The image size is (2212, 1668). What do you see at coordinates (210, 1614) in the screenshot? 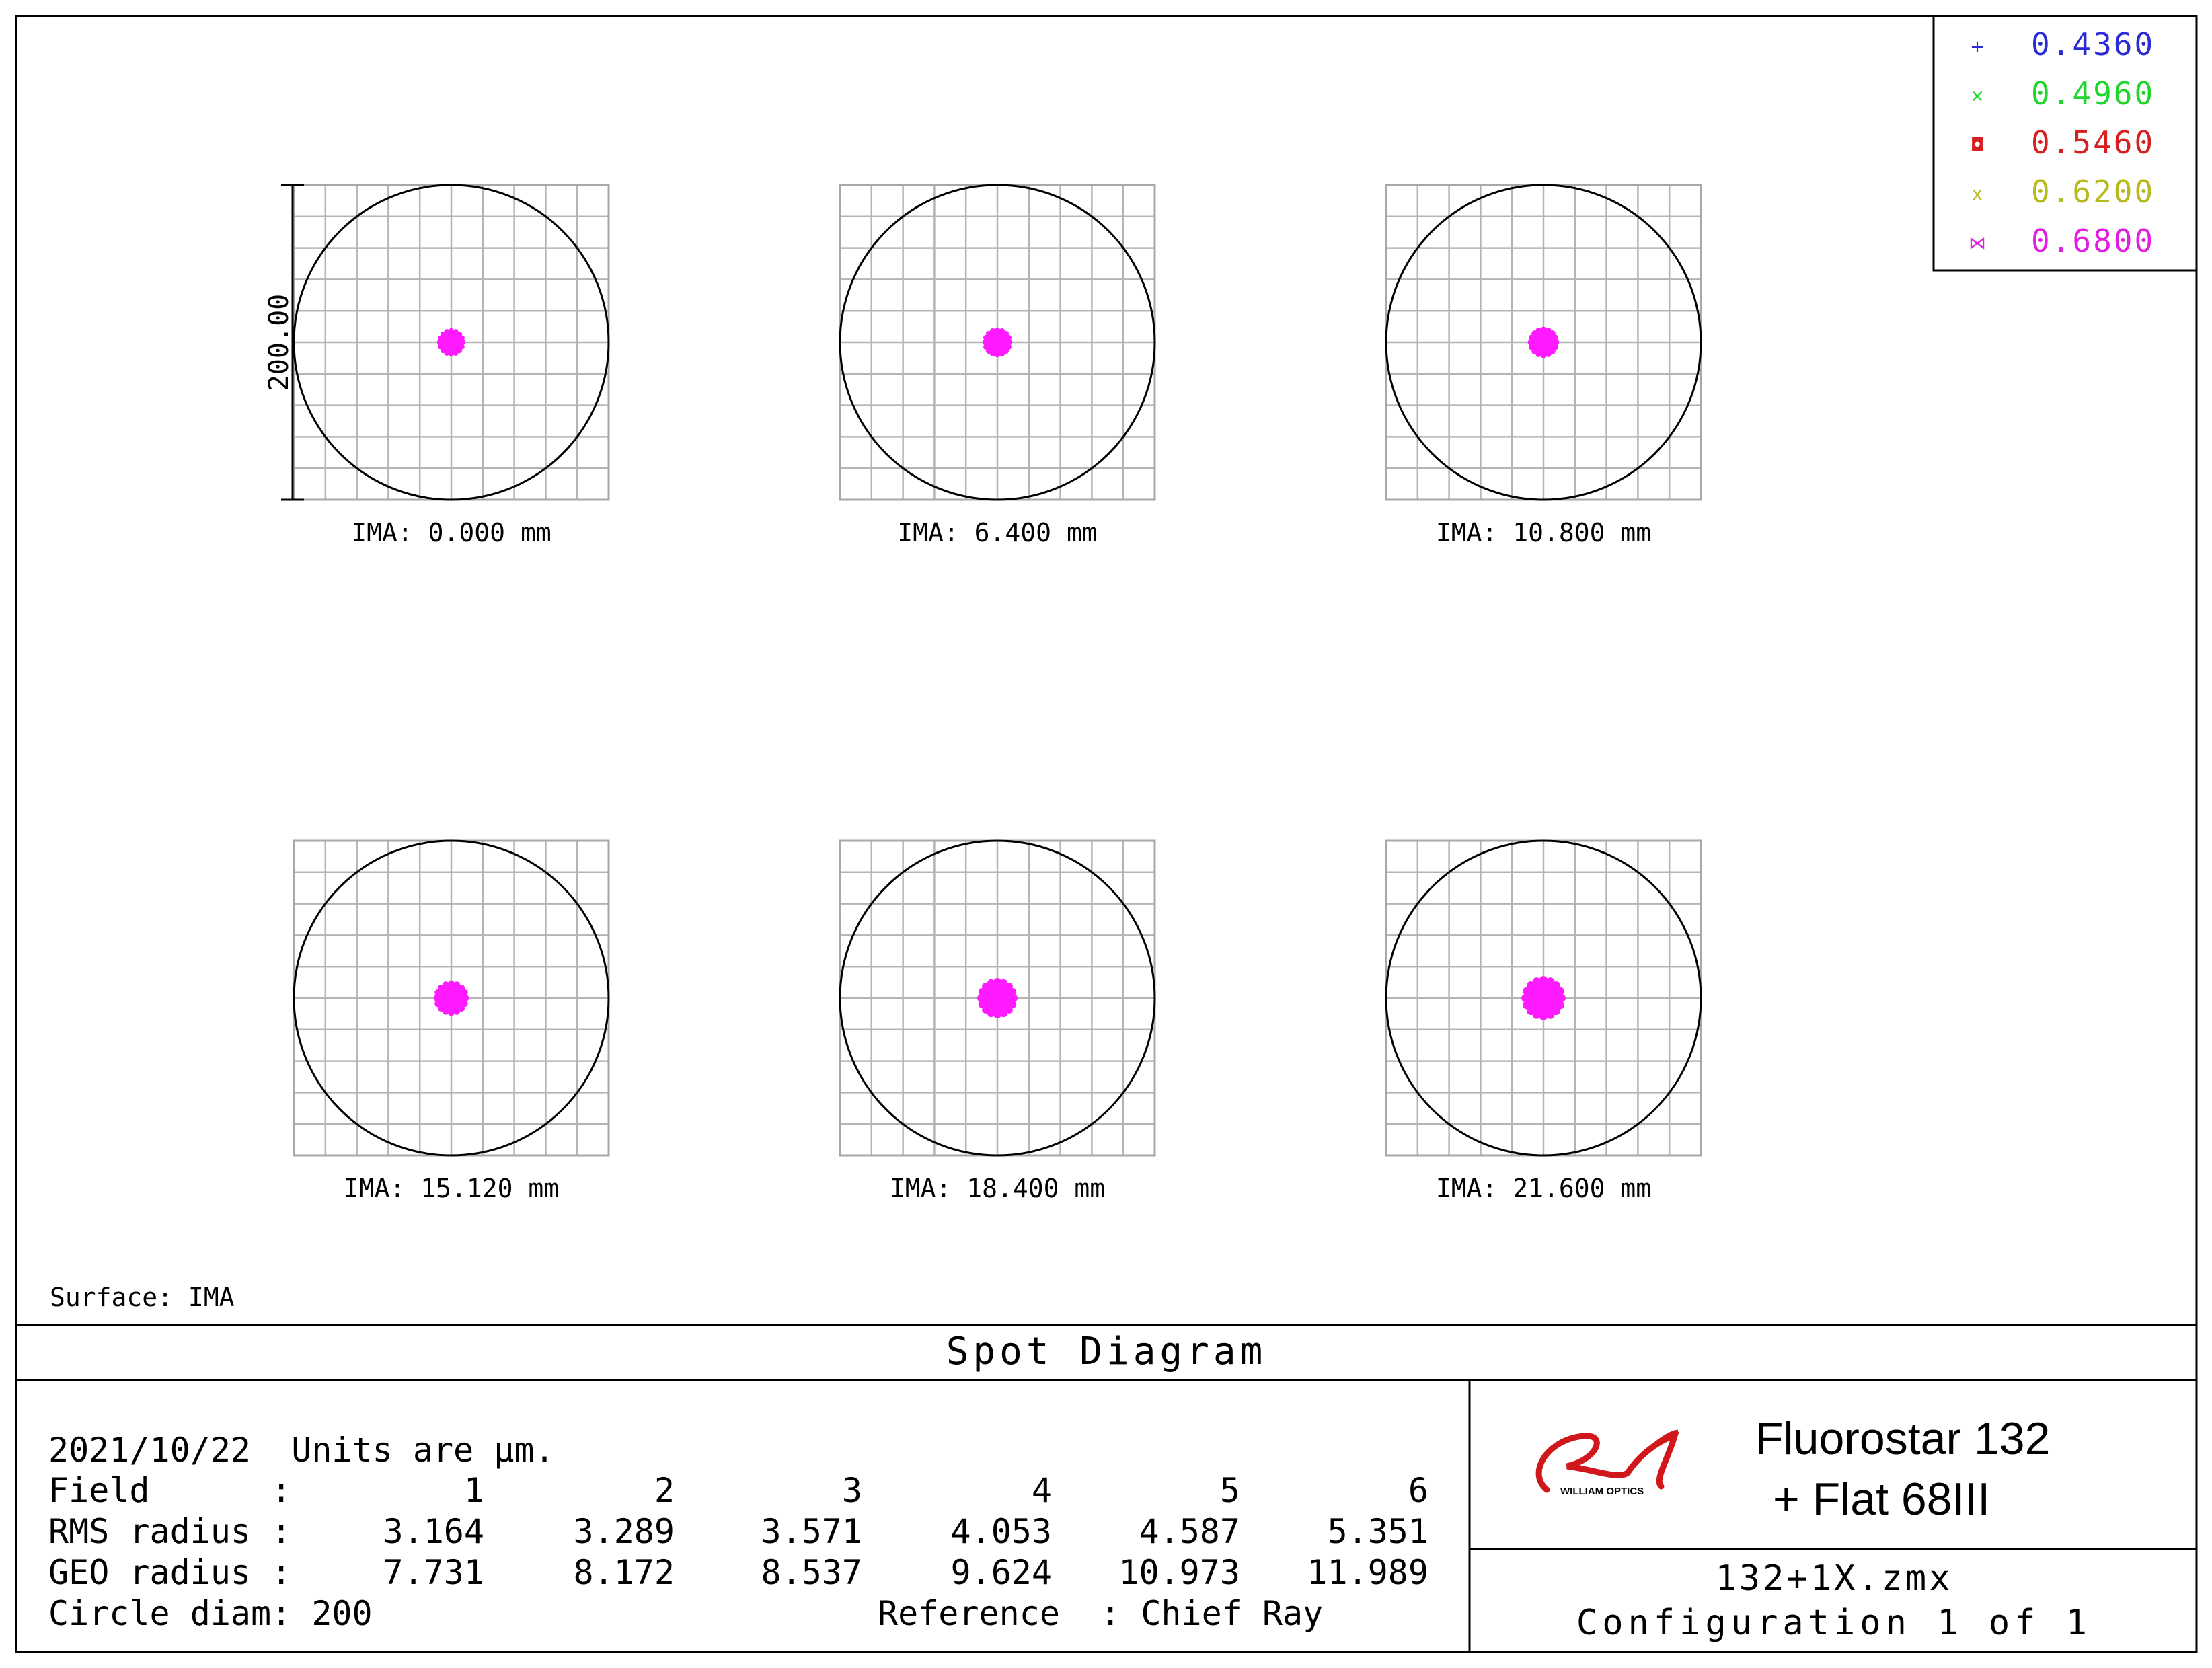
I see `circle-diam-line: Circle diam: 200` at bounding box center [210, 1614].